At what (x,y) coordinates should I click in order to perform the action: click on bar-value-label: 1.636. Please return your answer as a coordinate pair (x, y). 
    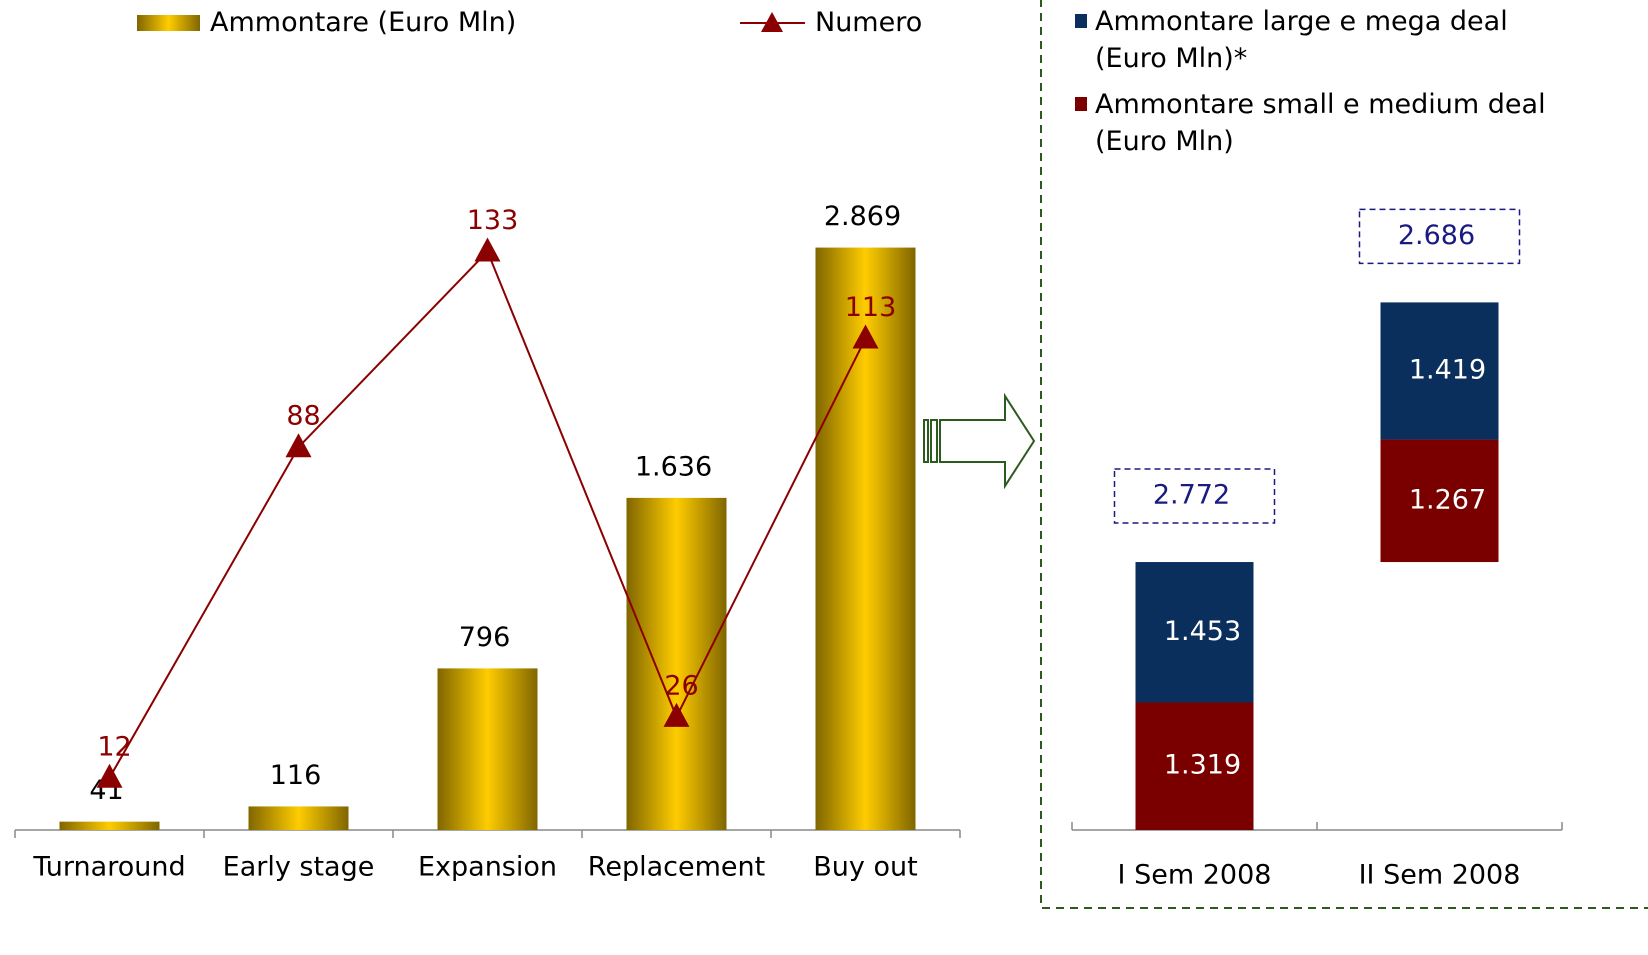
    Looking at the image, I should click on (673, 466).